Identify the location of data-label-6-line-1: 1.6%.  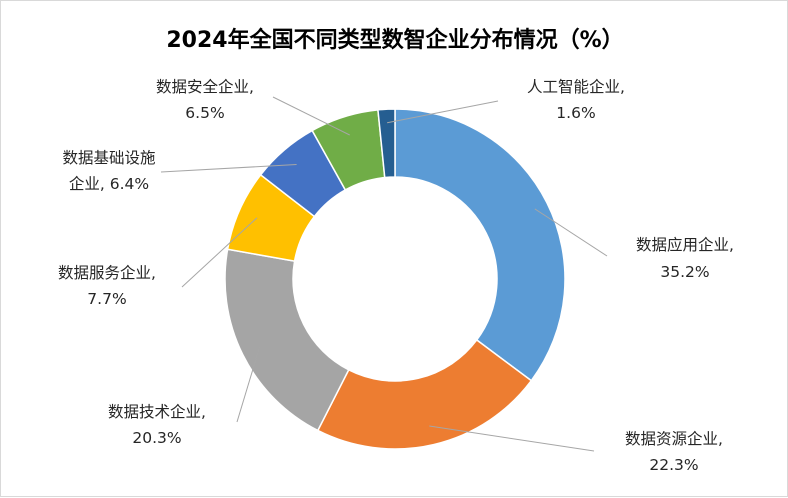
(575, 113).